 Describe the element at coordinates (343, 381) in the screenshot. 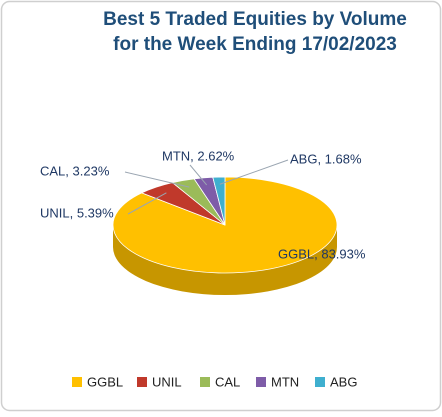

I see `legend-label: ABG` at that location.